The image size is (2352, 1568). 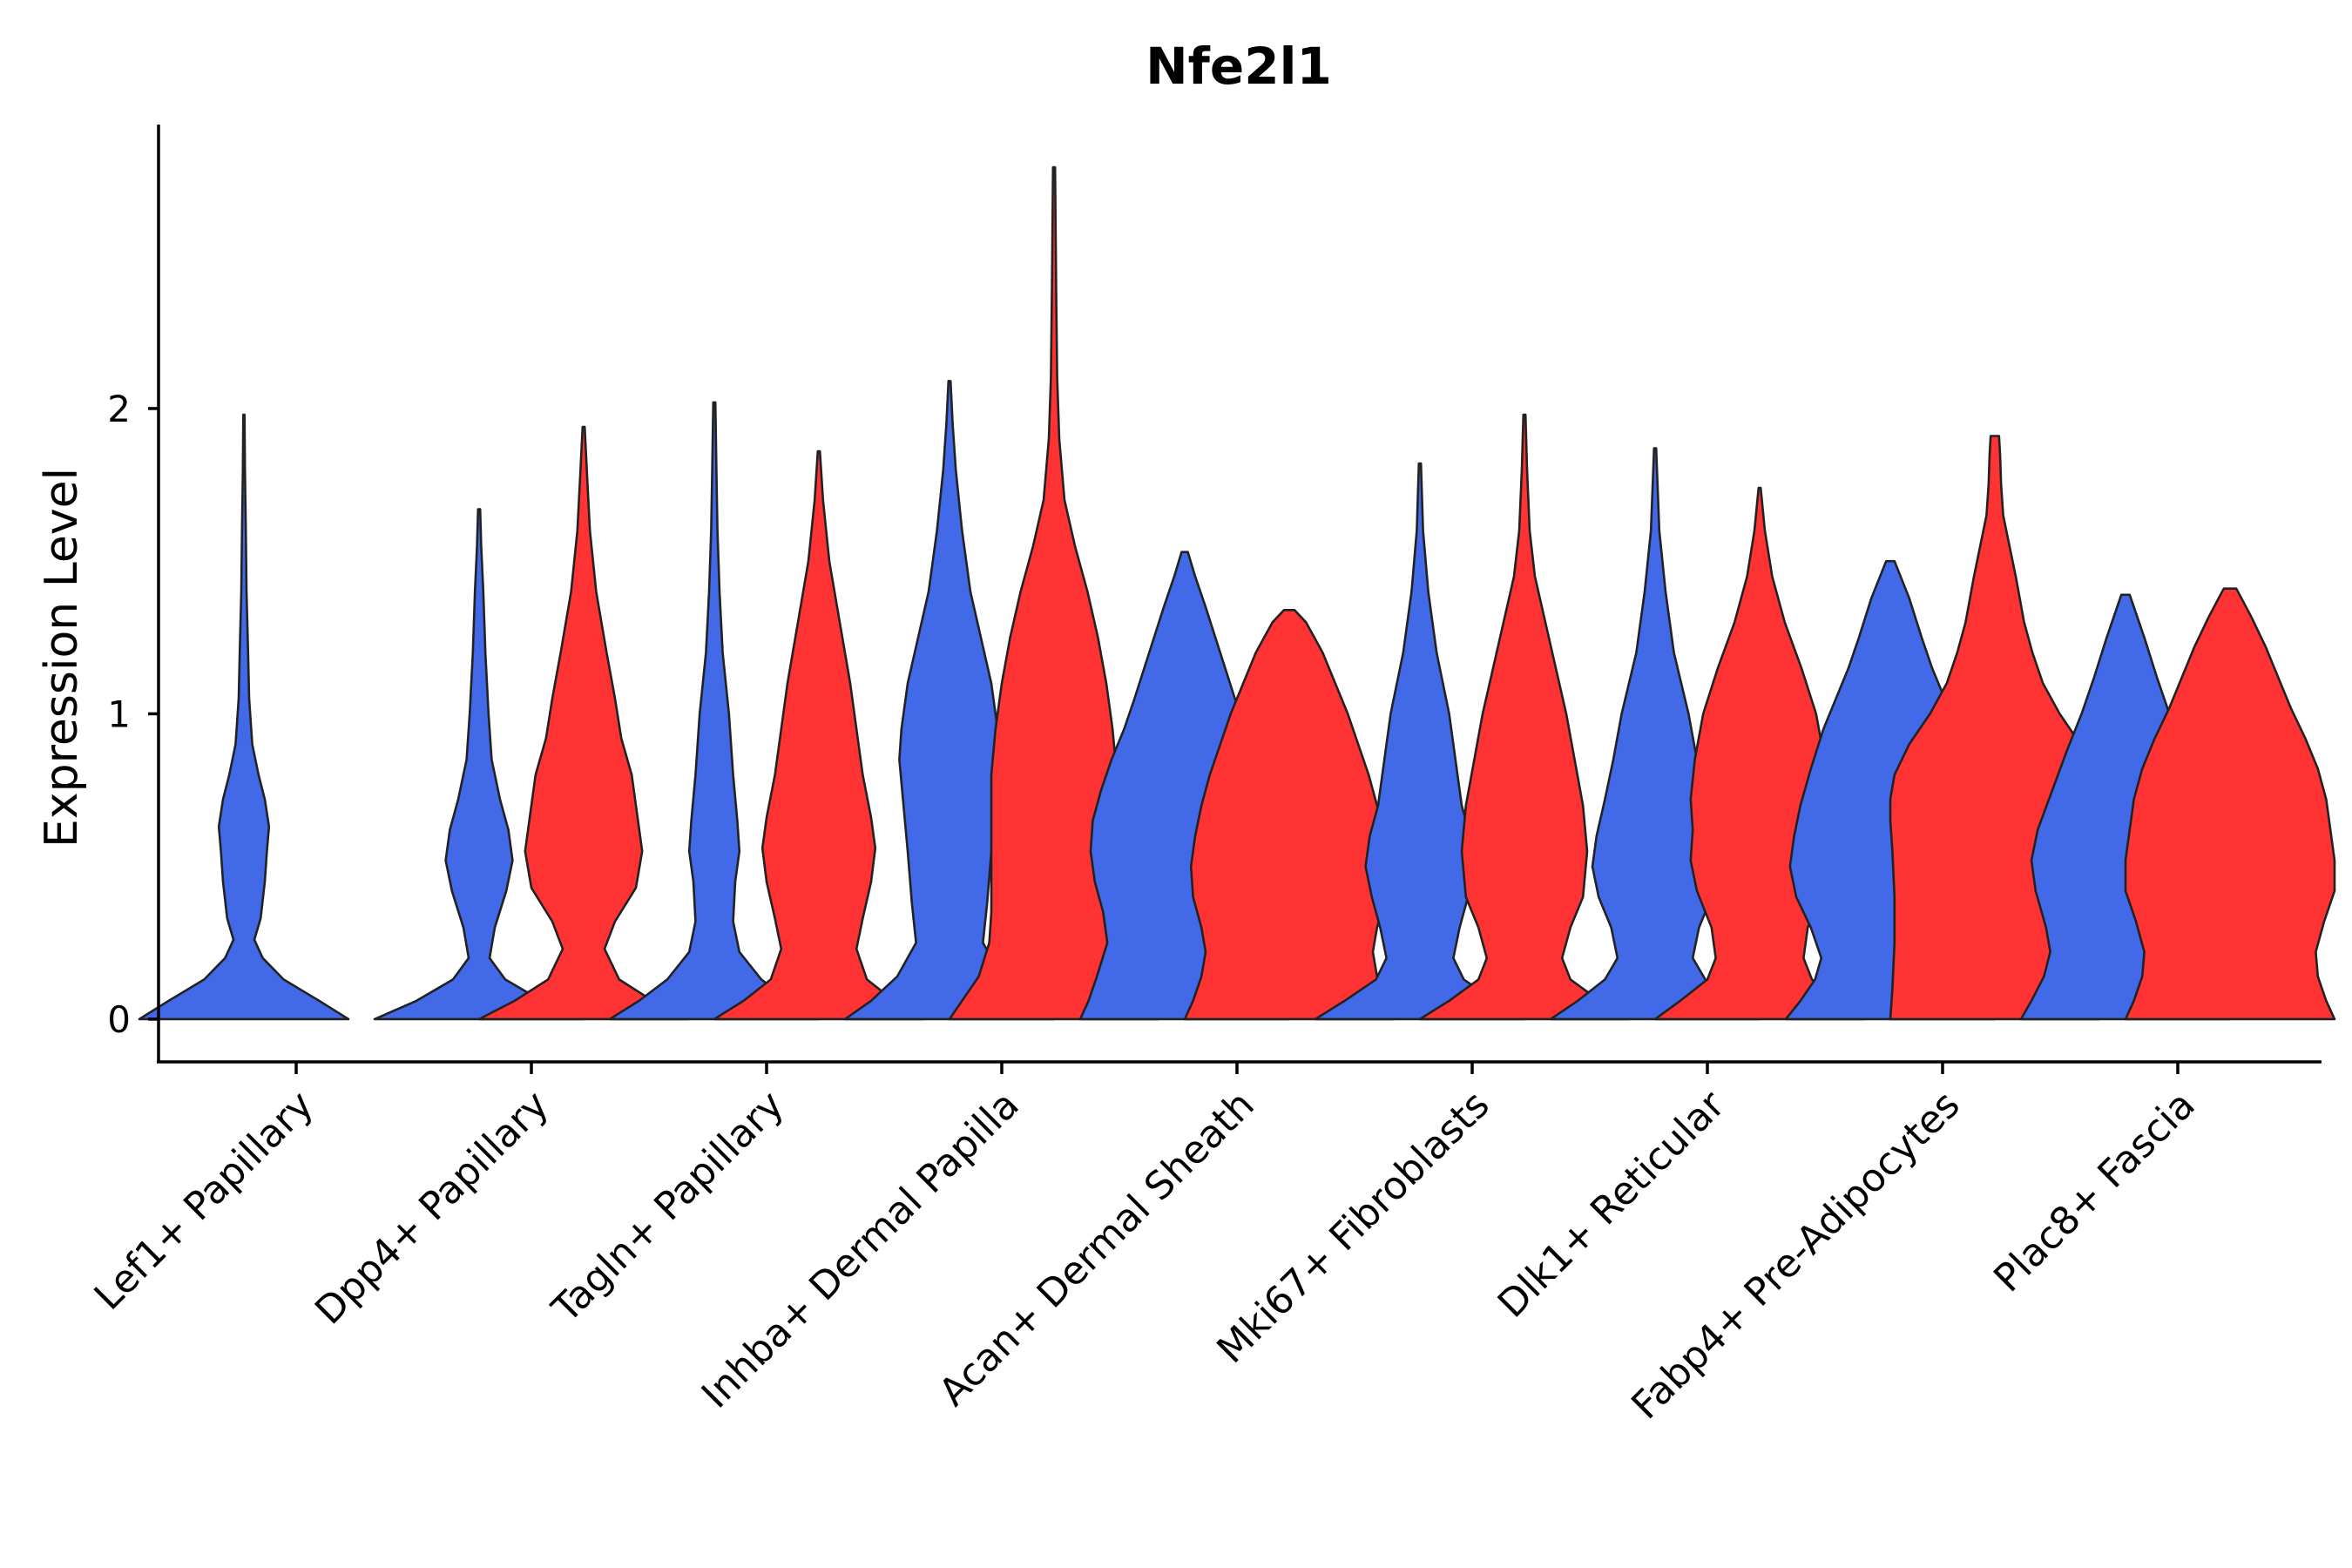 I want to click on x-tick-label: Lef1+ Papillary, so click(x=204, y=1201).